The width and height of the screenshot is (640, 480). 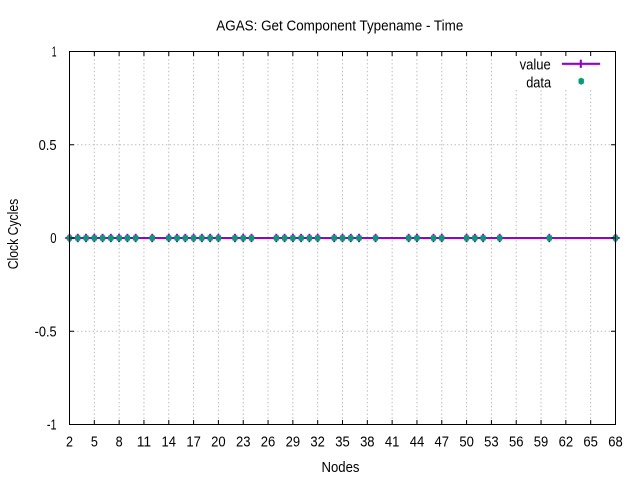 I want to click on svg-text: 23, so click(x=243, y=443).